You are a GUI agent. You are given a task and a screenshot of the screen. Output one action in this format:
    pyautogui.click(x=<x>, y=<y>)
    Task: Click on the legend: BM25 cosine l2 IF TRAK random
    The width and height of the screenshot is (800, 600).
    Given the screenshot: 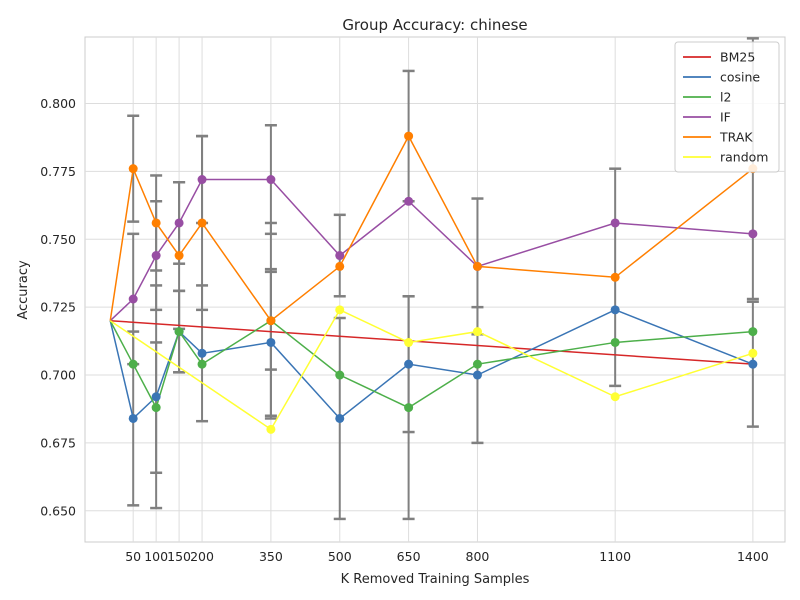 What is the action you would take?
    pyautogui.click(x=727, y=107)
    